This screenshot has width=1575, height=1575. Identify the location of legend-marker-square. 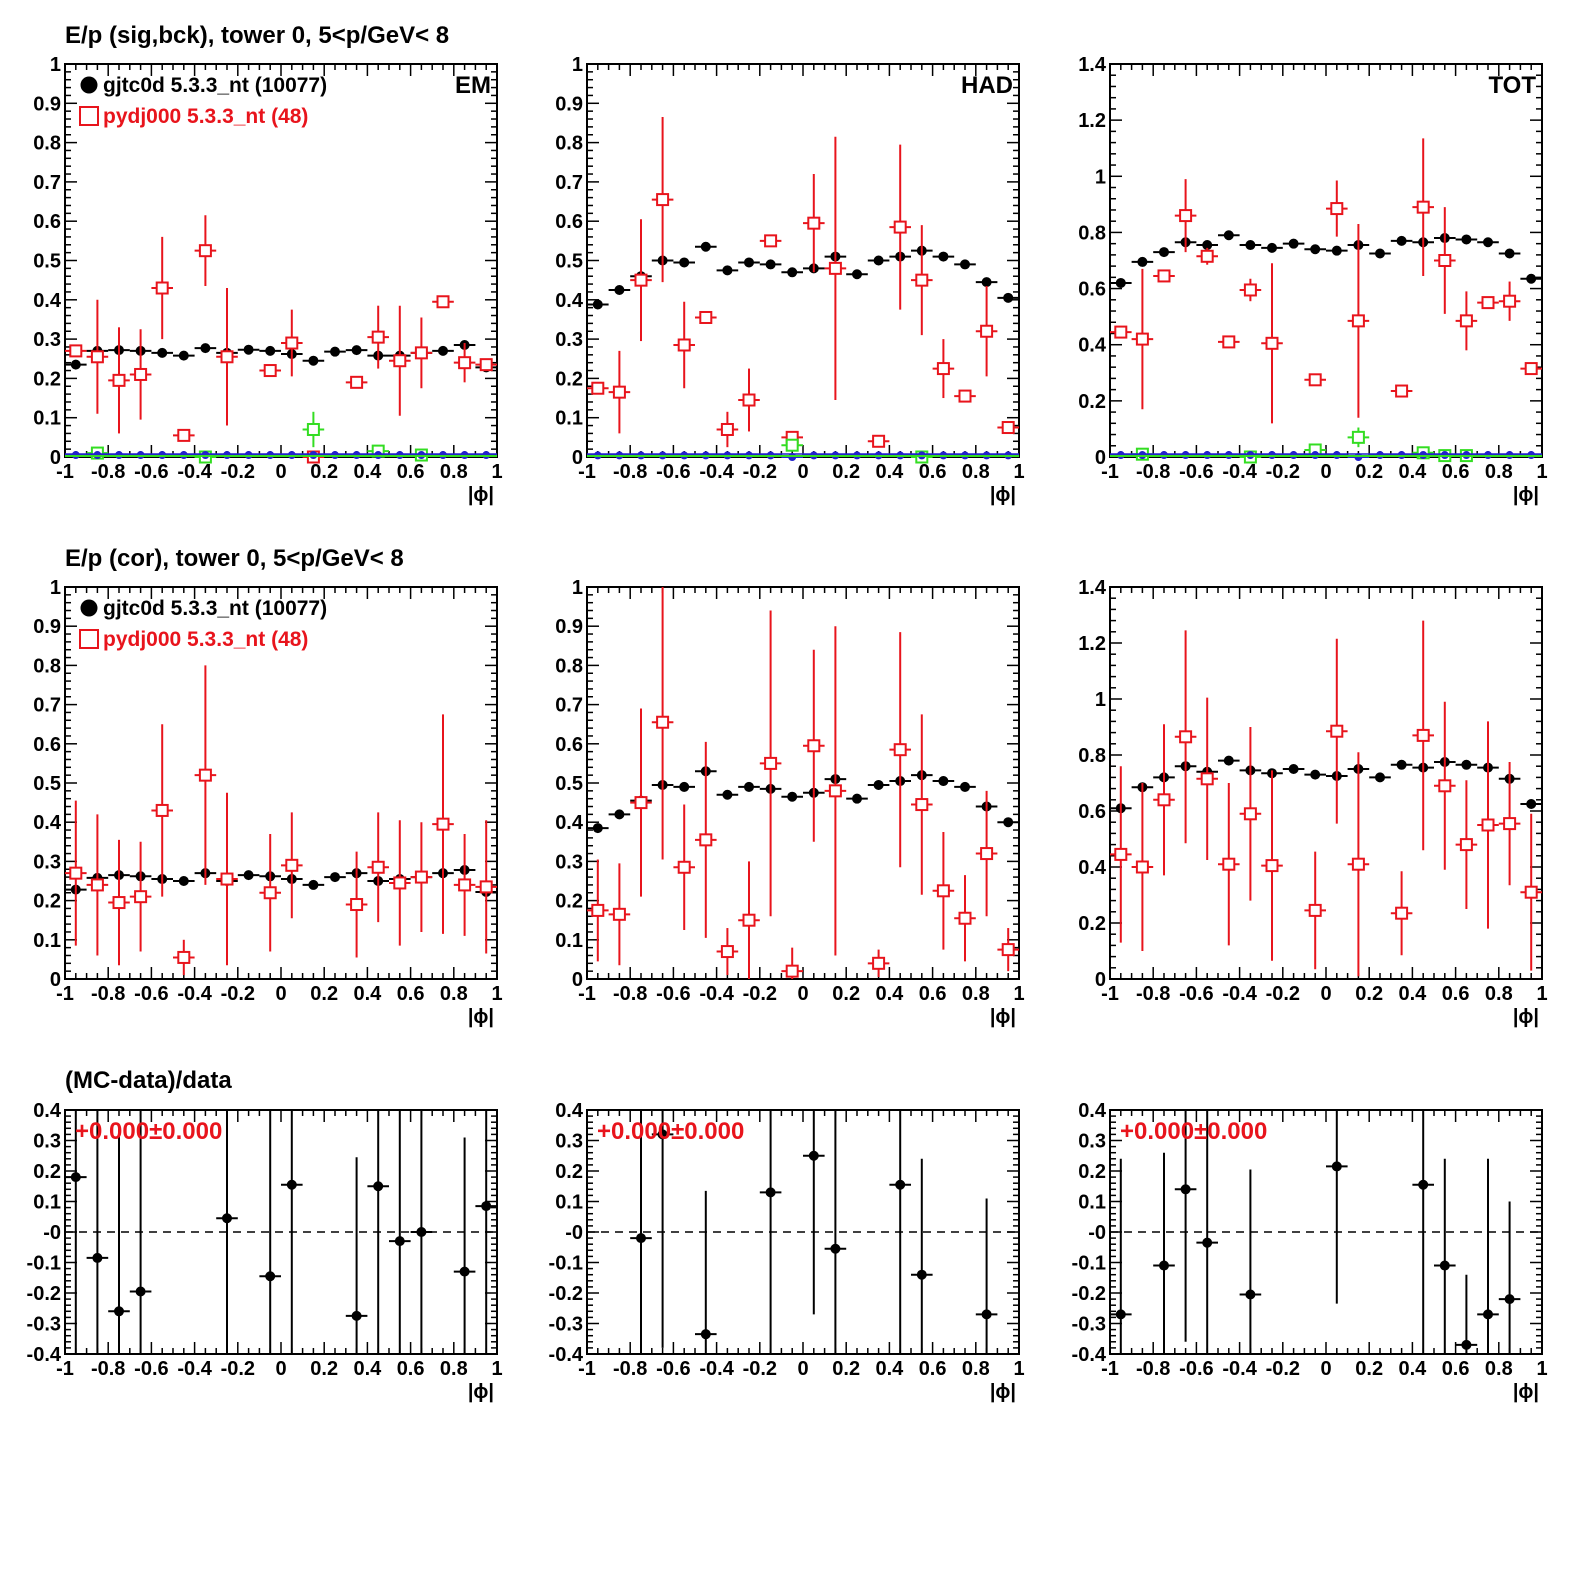
(89, 116).